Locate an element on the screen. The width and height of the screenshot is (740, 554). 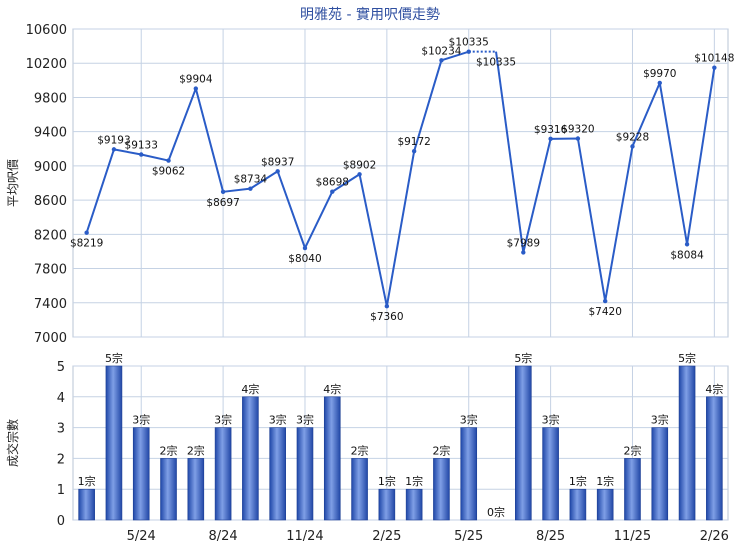
price-data-label: $10234 is located at coordinates (441, 51).